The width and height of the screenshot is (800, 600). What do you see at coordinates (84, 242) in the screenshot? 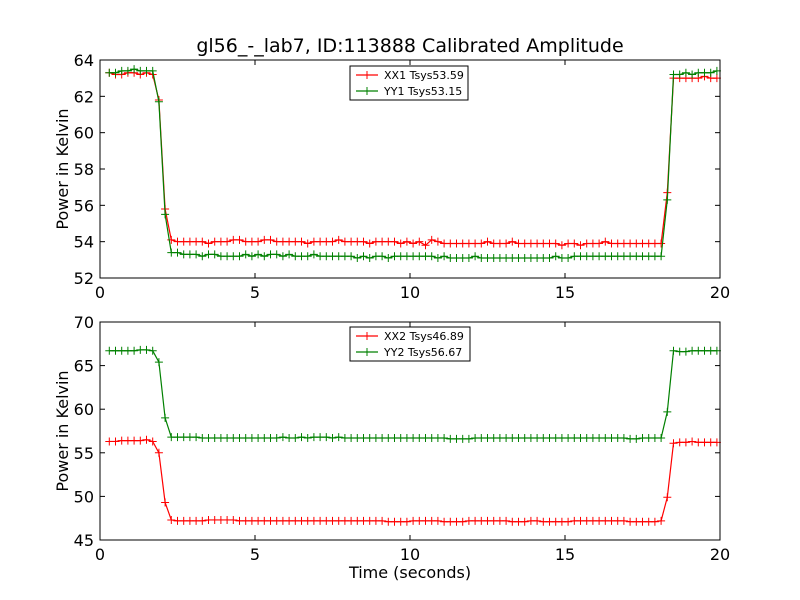
I see `y-tick-label: 54` at bounding box center [84, 242].